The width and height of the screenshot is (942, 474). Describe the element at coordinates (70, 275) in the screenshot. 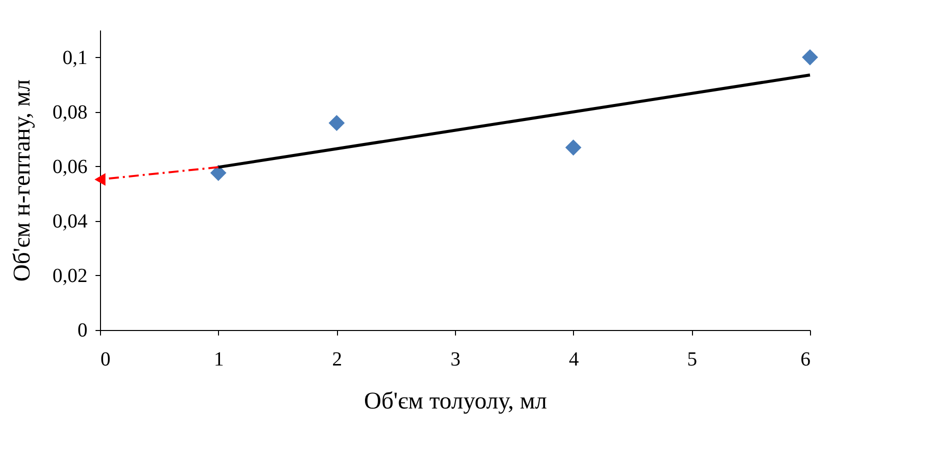

I see `y-tick-label: 0,02` at that location.